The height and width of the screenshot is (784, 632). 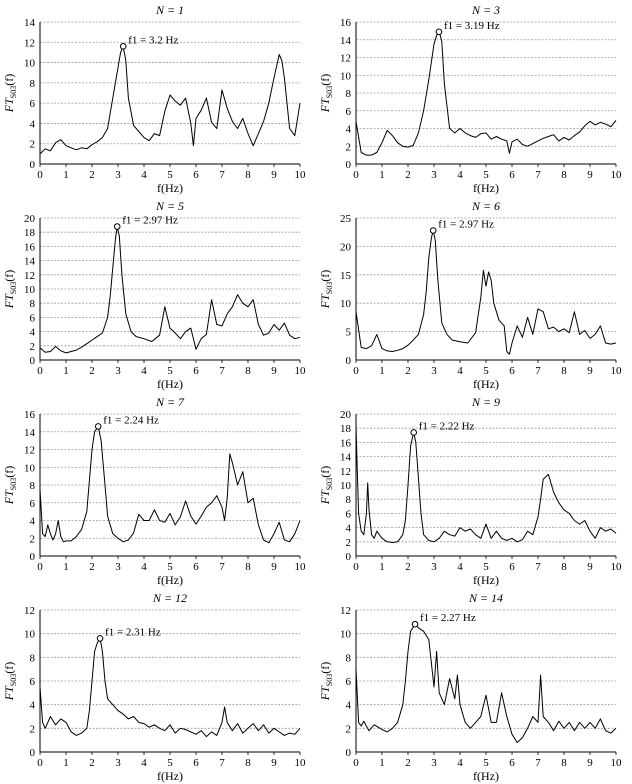 I want to click on peak-label: f1 = 3.19 Hz, so click(x=472, y=26).